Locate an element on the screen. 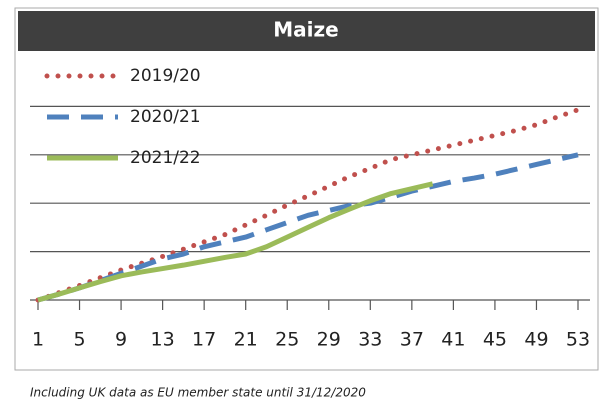  title-bar is located at coordinates (306, 31).